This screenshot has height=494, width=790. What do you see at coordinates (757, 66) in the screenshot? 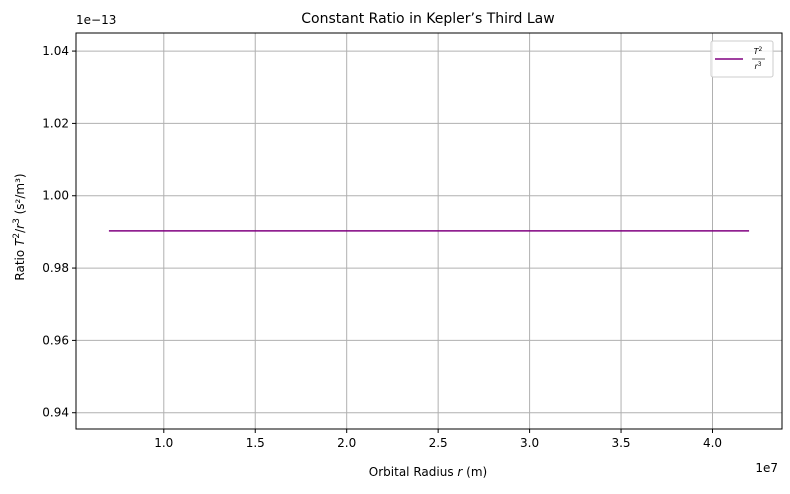
I see `legend-denominator: r3` at bounding box center [757, 66].